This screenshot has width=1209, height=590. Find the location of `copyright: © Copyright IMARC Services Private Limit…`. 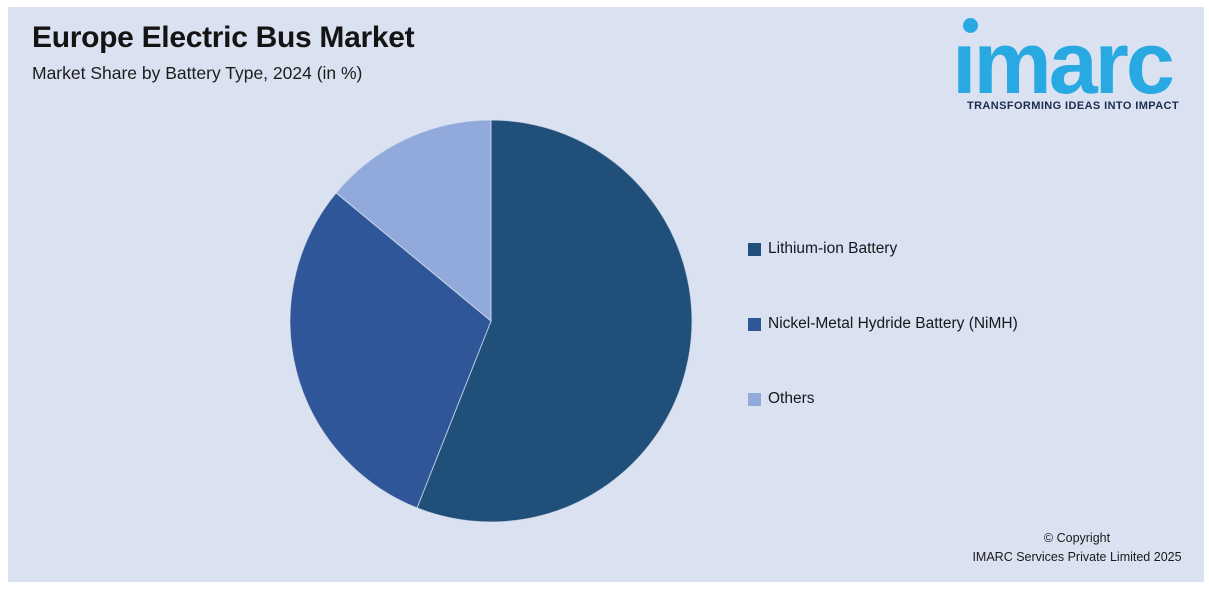

copyright: © Copyright IMARC Services Private Limit… is located at coordinates (1077, 548).